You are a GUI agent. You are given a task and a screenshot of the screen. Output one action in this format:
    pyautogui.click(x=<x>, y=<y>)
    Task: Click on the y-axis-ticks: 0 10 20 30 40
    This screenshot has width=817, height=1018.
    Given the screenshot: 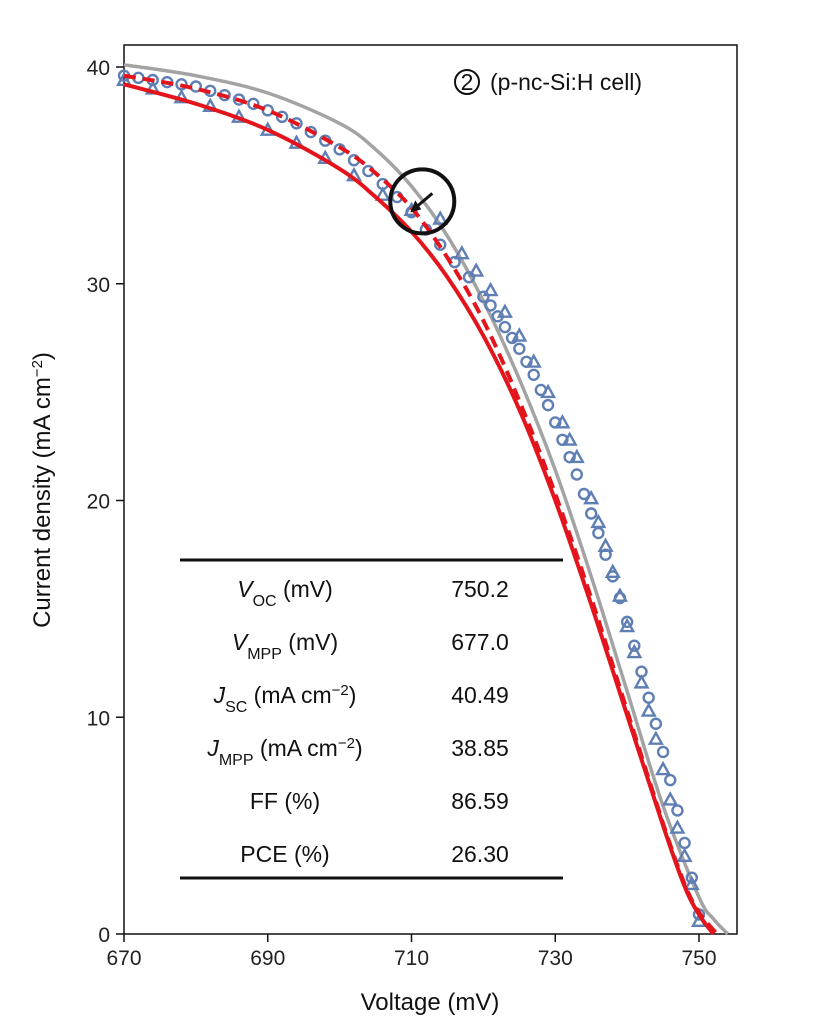 What is the action you would take?
    pyautogui.click(x=105, y=502)
    